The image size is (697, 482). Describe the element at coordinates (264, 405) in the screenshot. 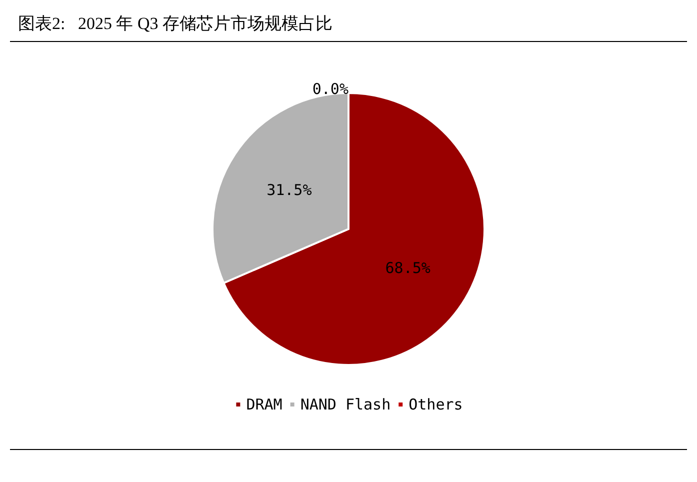

I see `legend-label: DRAM` at that location.